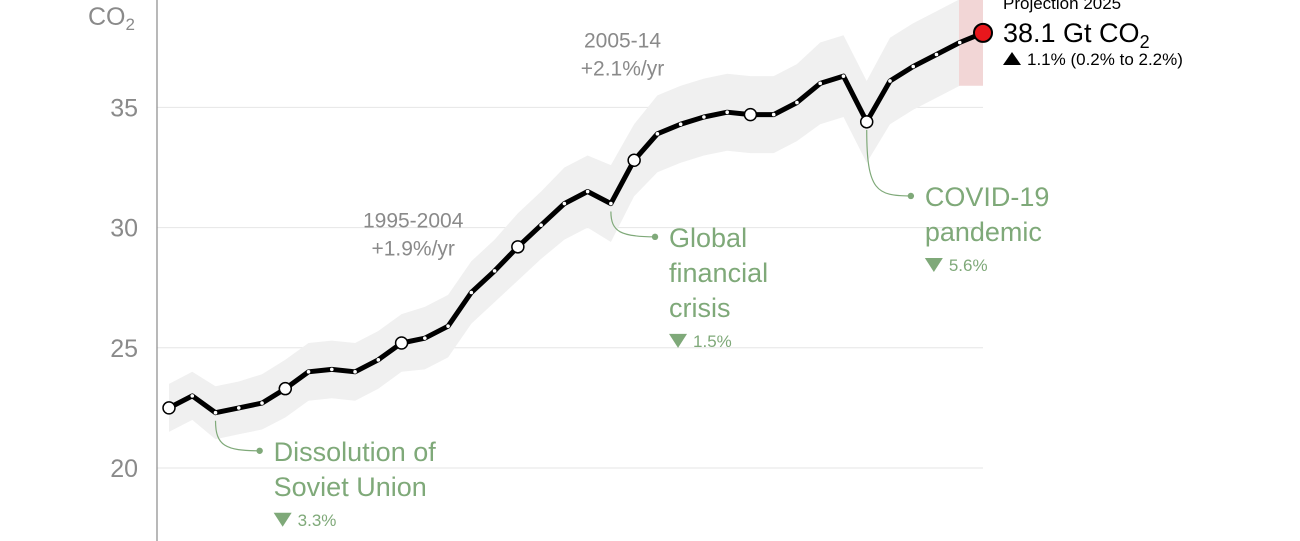 The image size is (1300, 541). I want to click on point-2007, so click(564, 203).